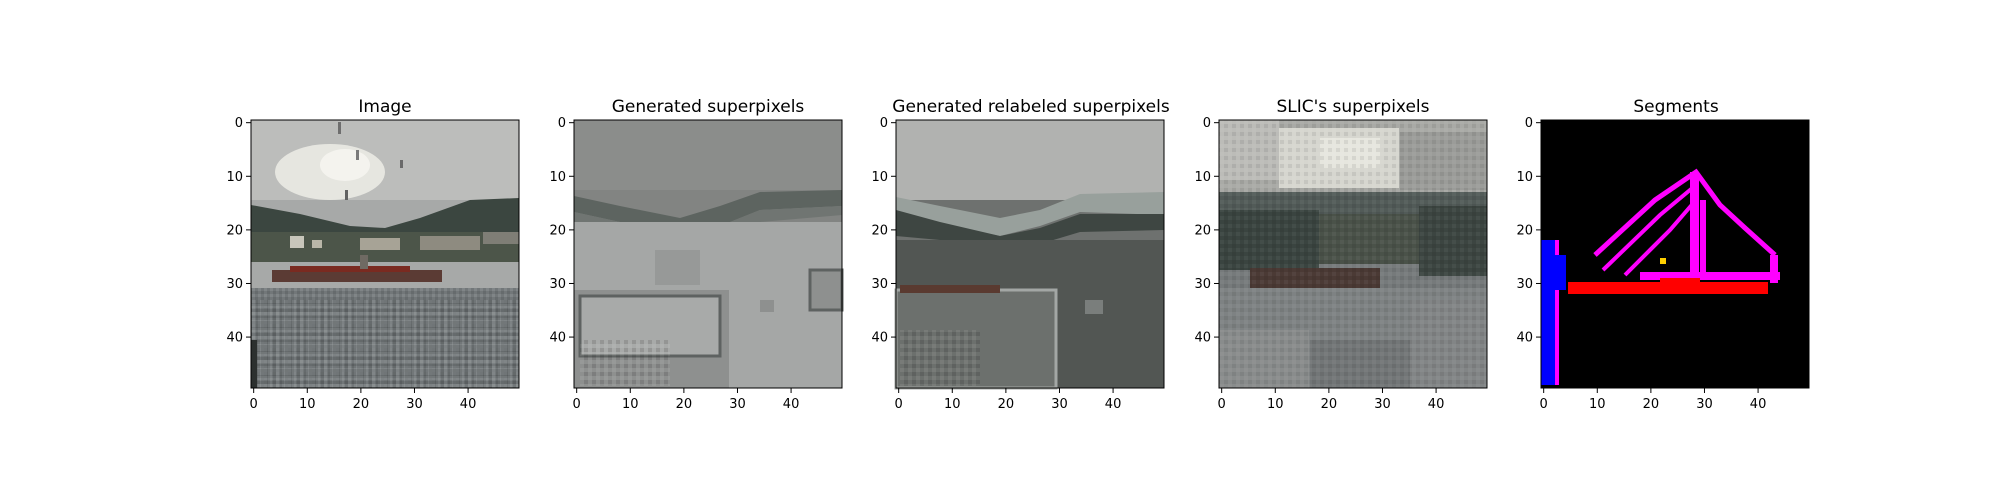 The width and height of the screenshot is (2000, 500). I want to click on panel-title-generated: Generated superpixels, so click(708, 107).